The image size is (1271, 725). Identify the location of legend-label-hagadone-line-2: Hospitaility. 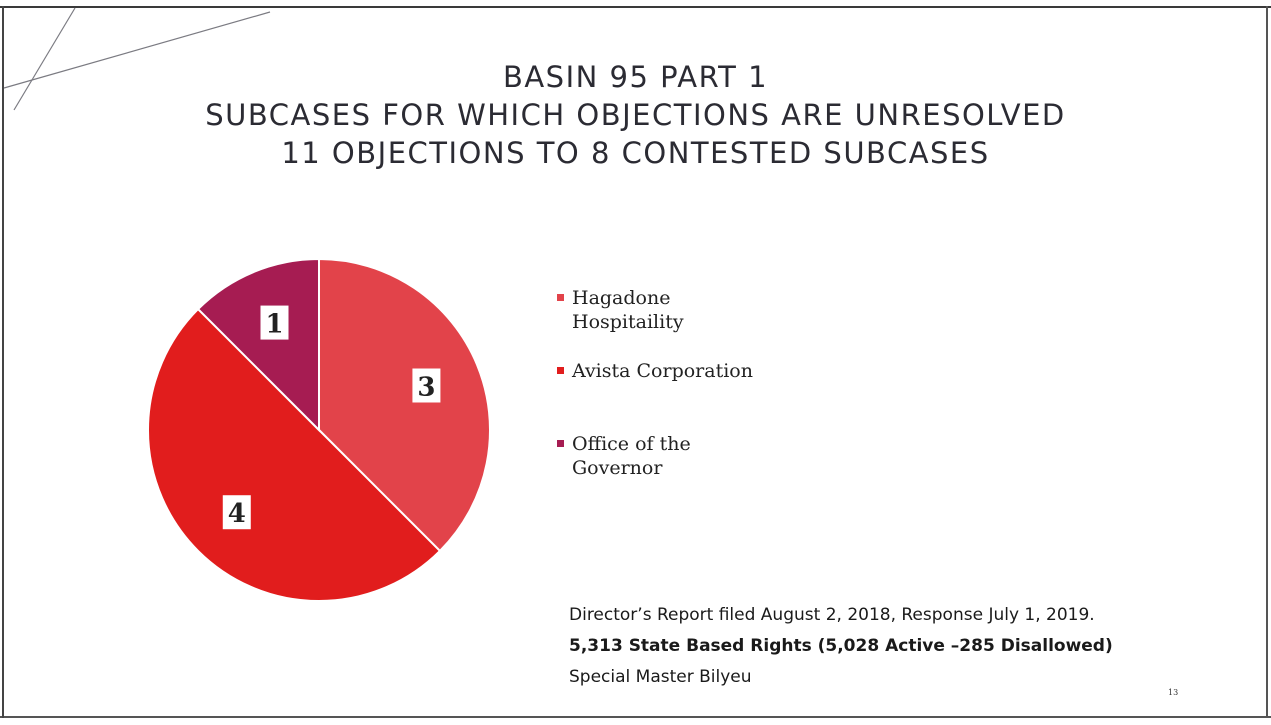
(628, 322).